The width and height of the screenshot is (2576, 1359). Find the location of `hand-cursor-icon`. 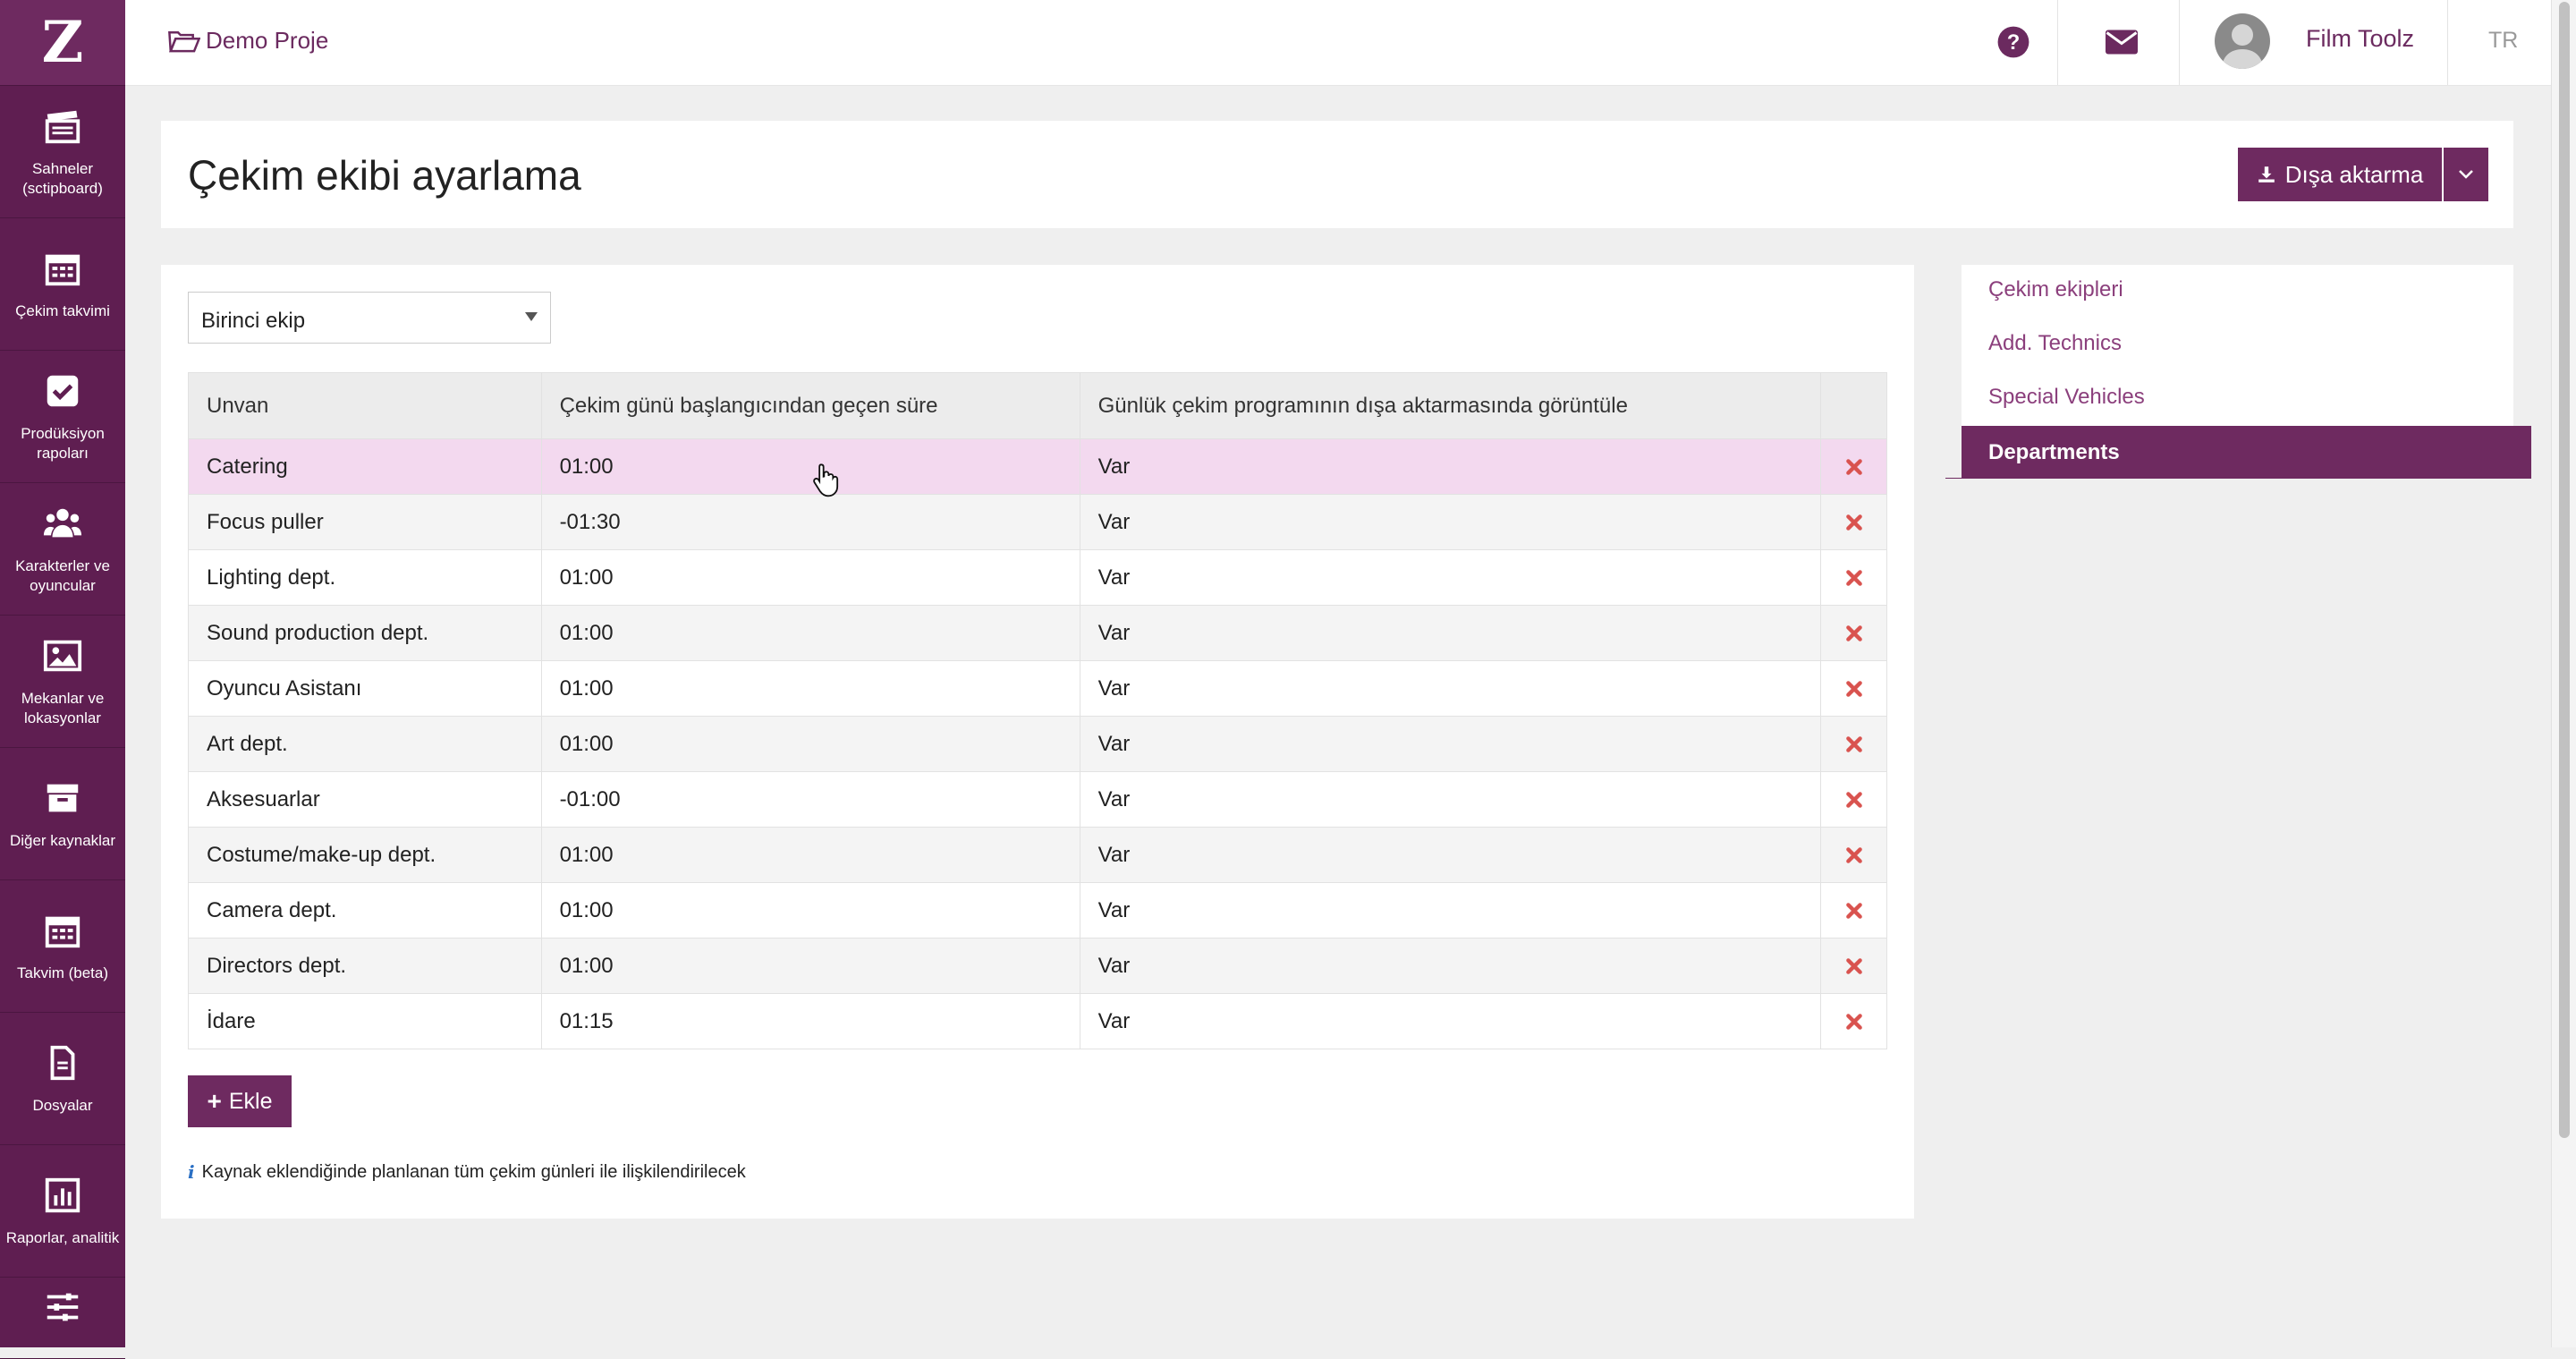

hand-cursor-icon is located at coordinates (826, 480).